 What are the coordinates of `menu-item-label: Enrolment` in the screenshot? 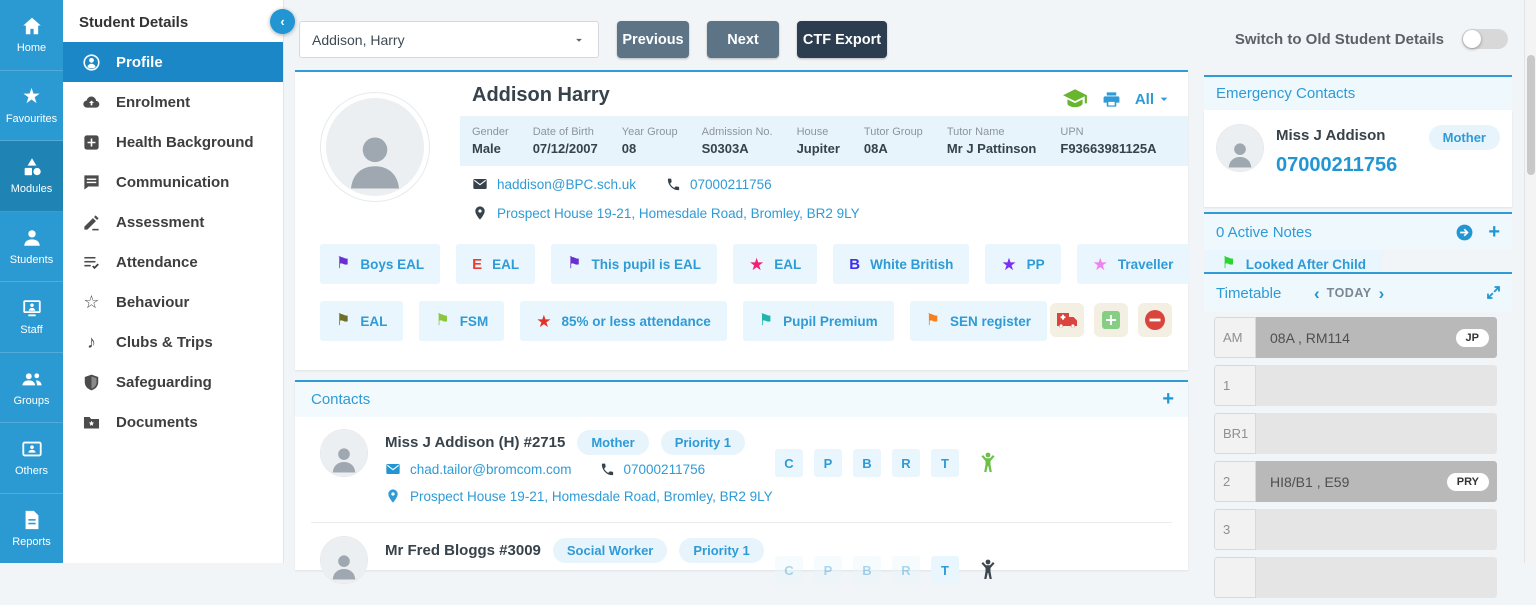 It's located at (153, 102).